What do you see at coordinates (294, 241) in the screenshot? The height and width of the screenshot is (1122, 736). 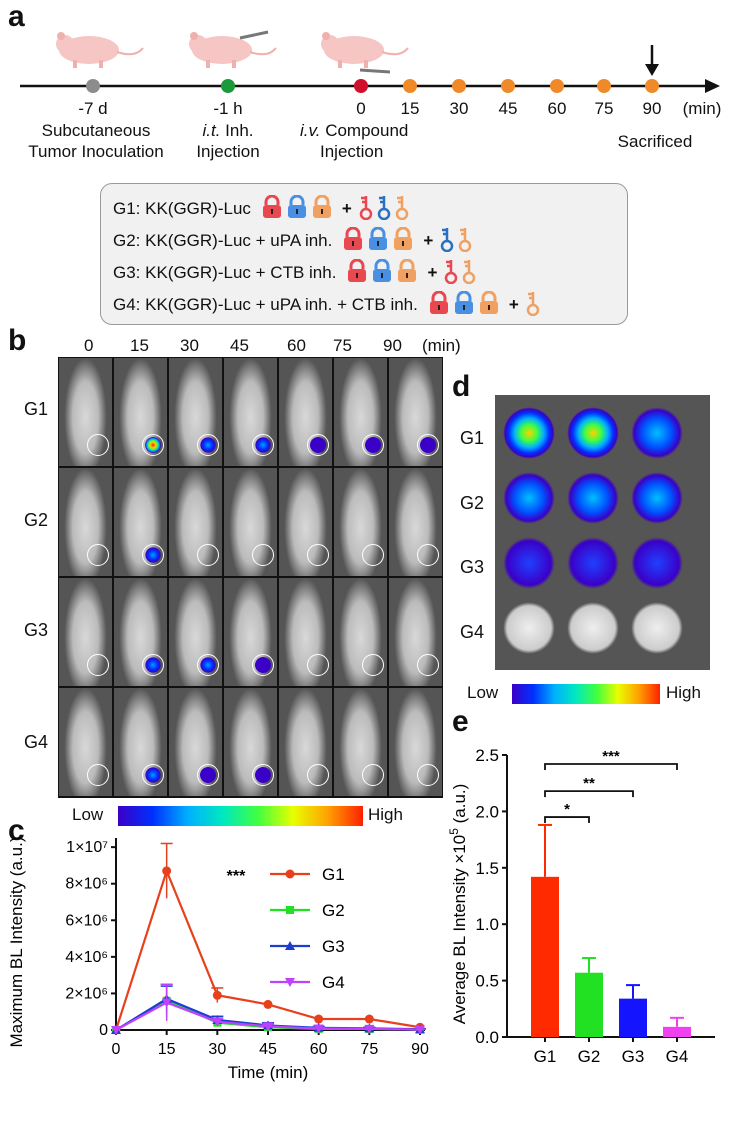 I see `group-row-g2: G2: KK(GGR)-Luc + uPA inh. +` at bounding box center [294, 241].